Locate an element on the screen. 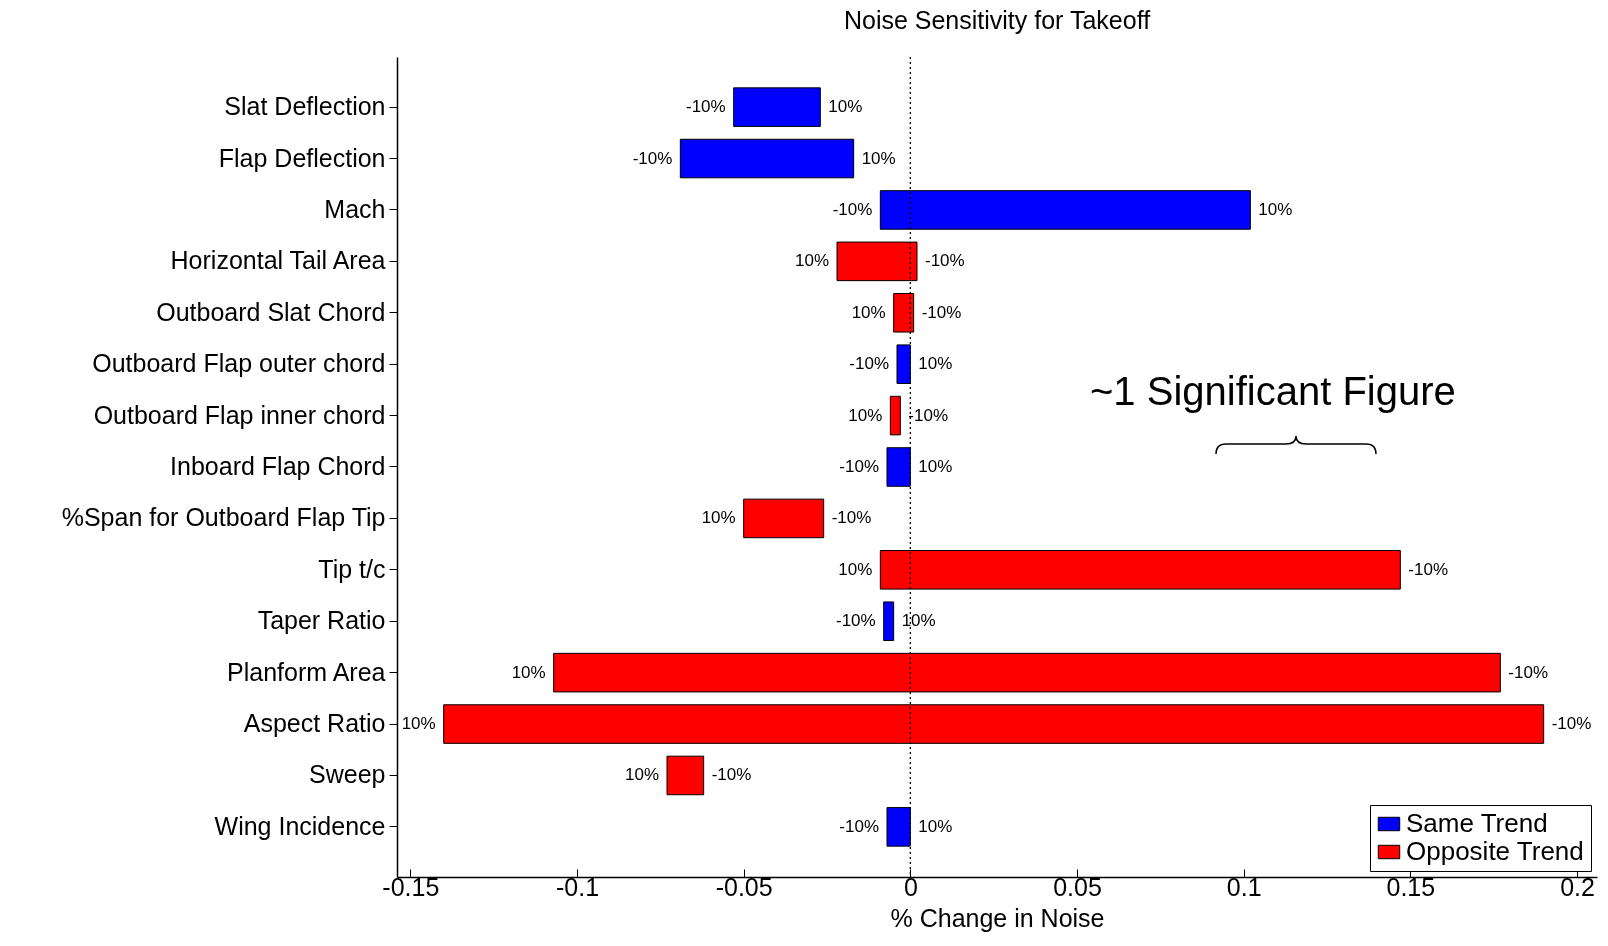 This screenshot has width=1608, height=946. y-tick-label: Taper Ratio is located at coordinates (321, 620).